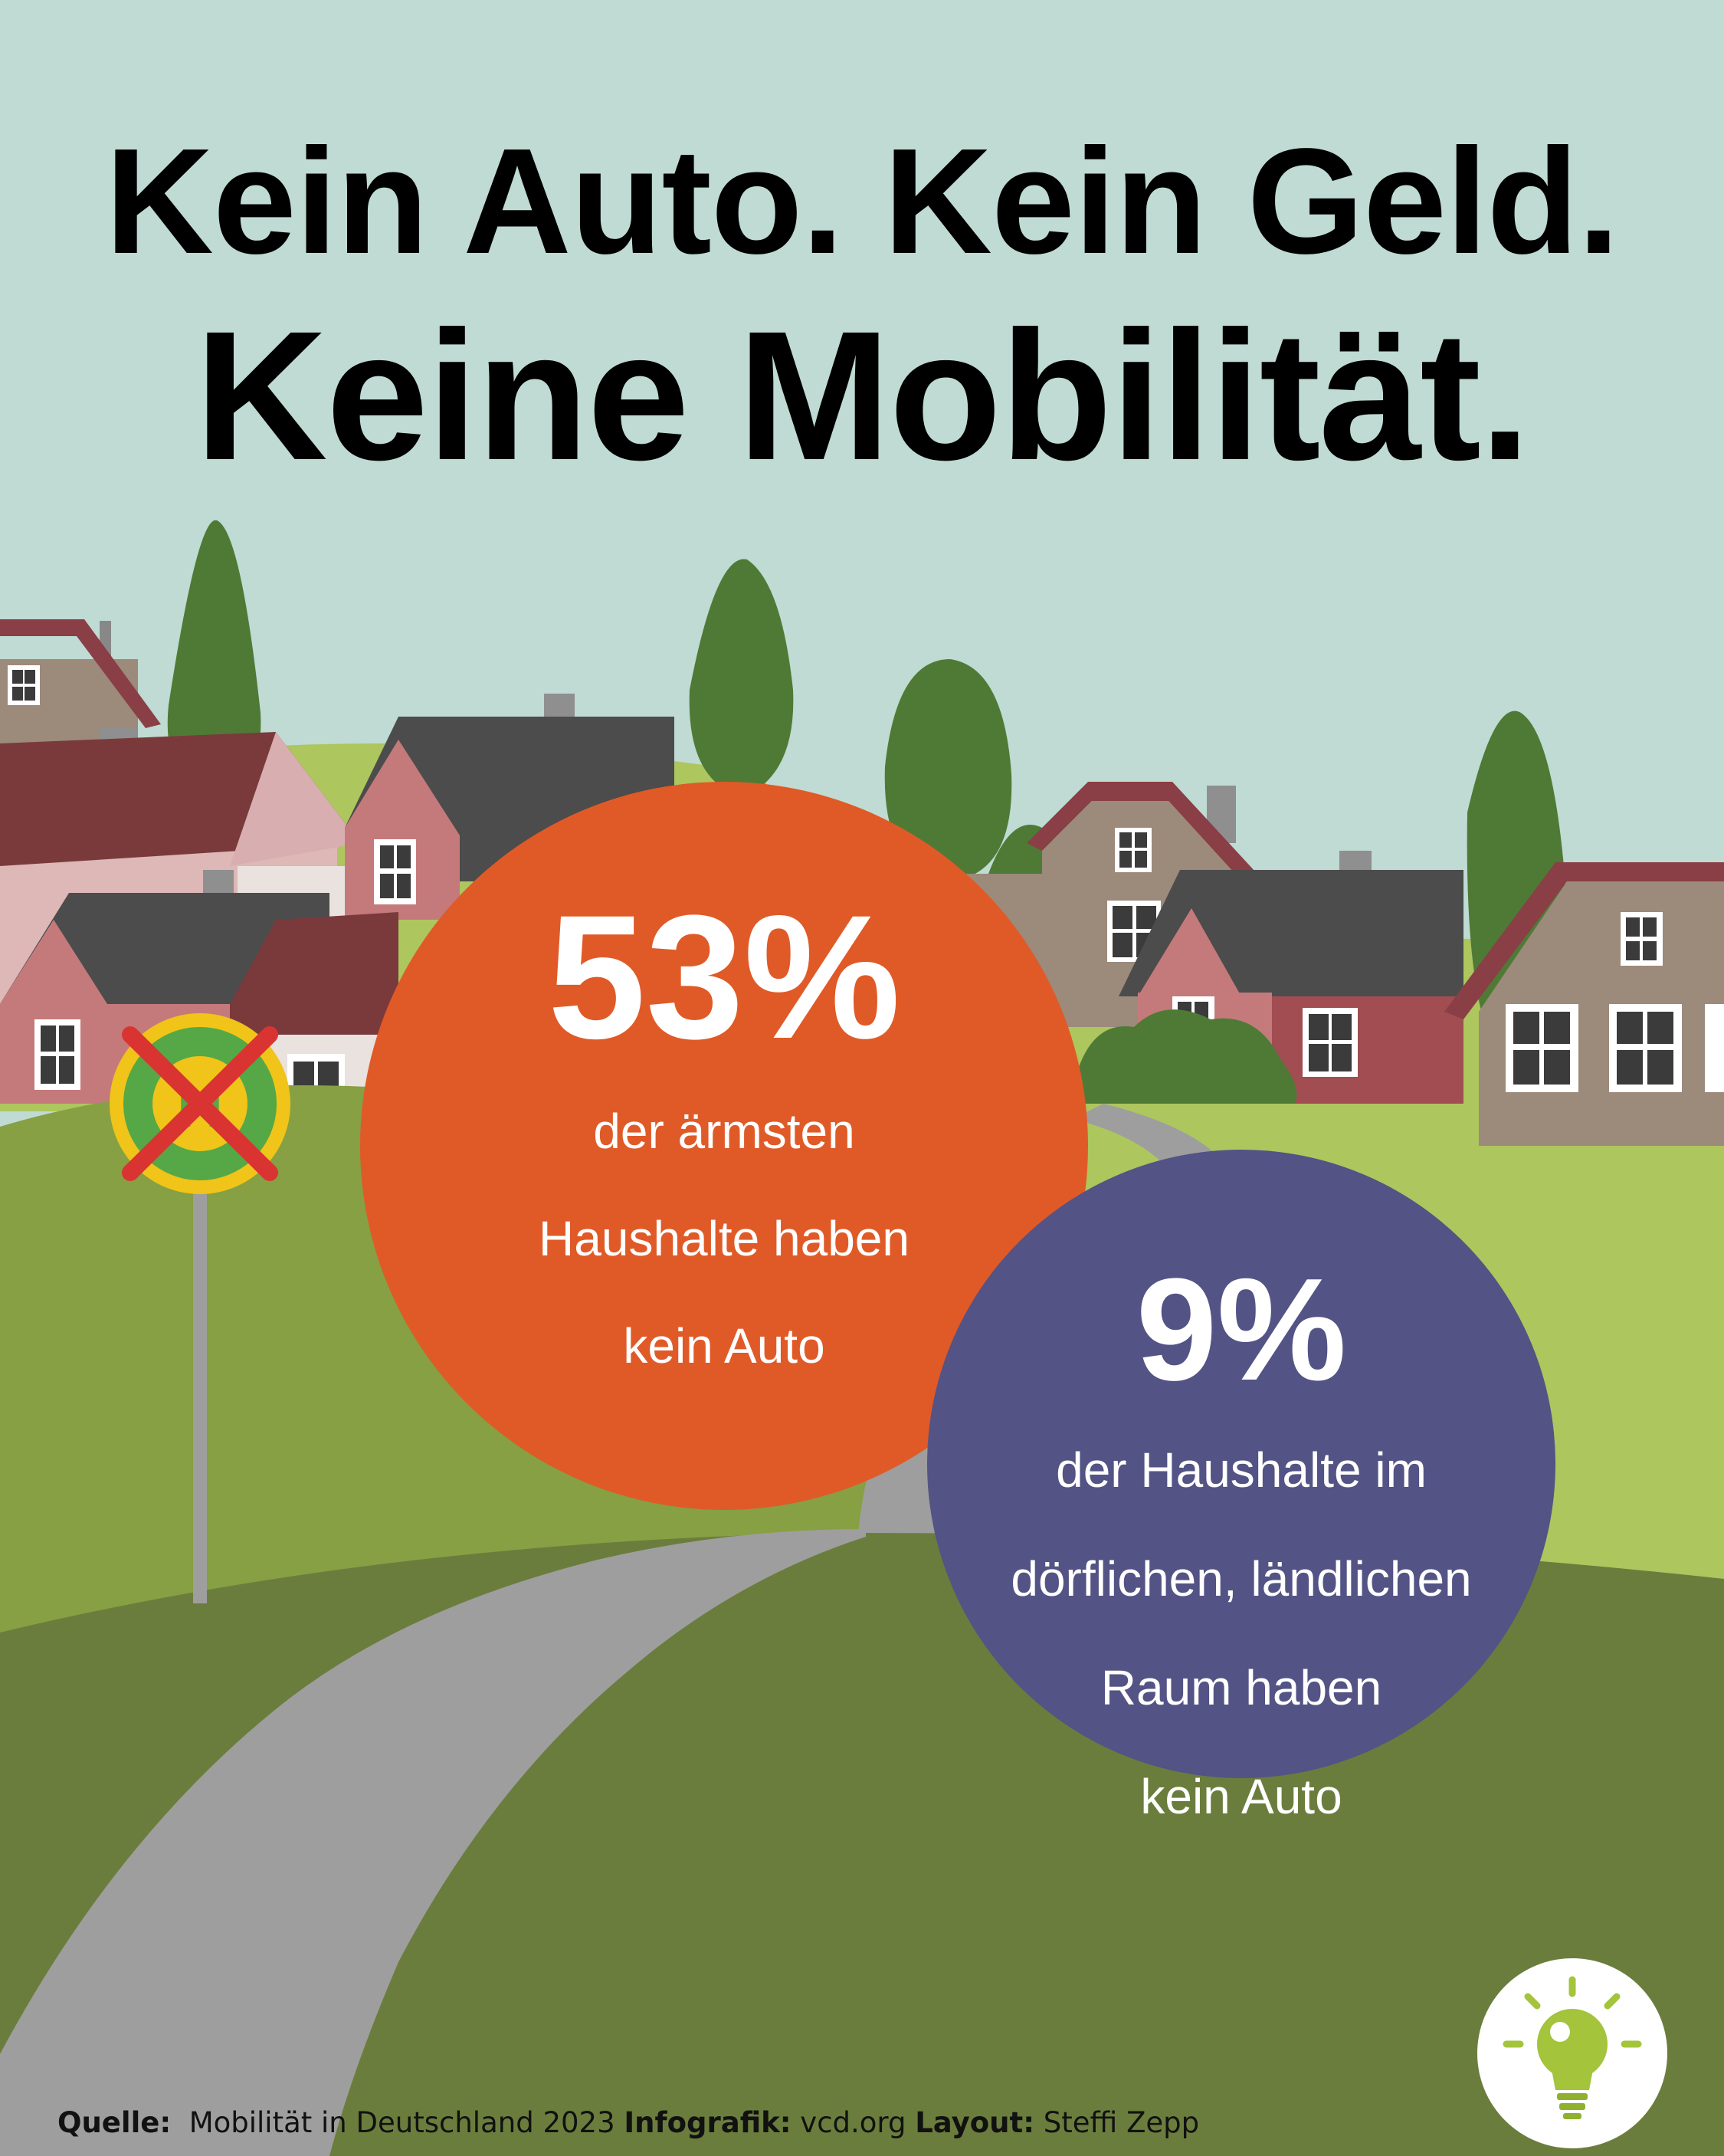  What do you see at coordinates (402, 2122) in the screenshot?
I see `source-value: Mobilität in Deutschland 2023` at bounding box center [402, 2122].